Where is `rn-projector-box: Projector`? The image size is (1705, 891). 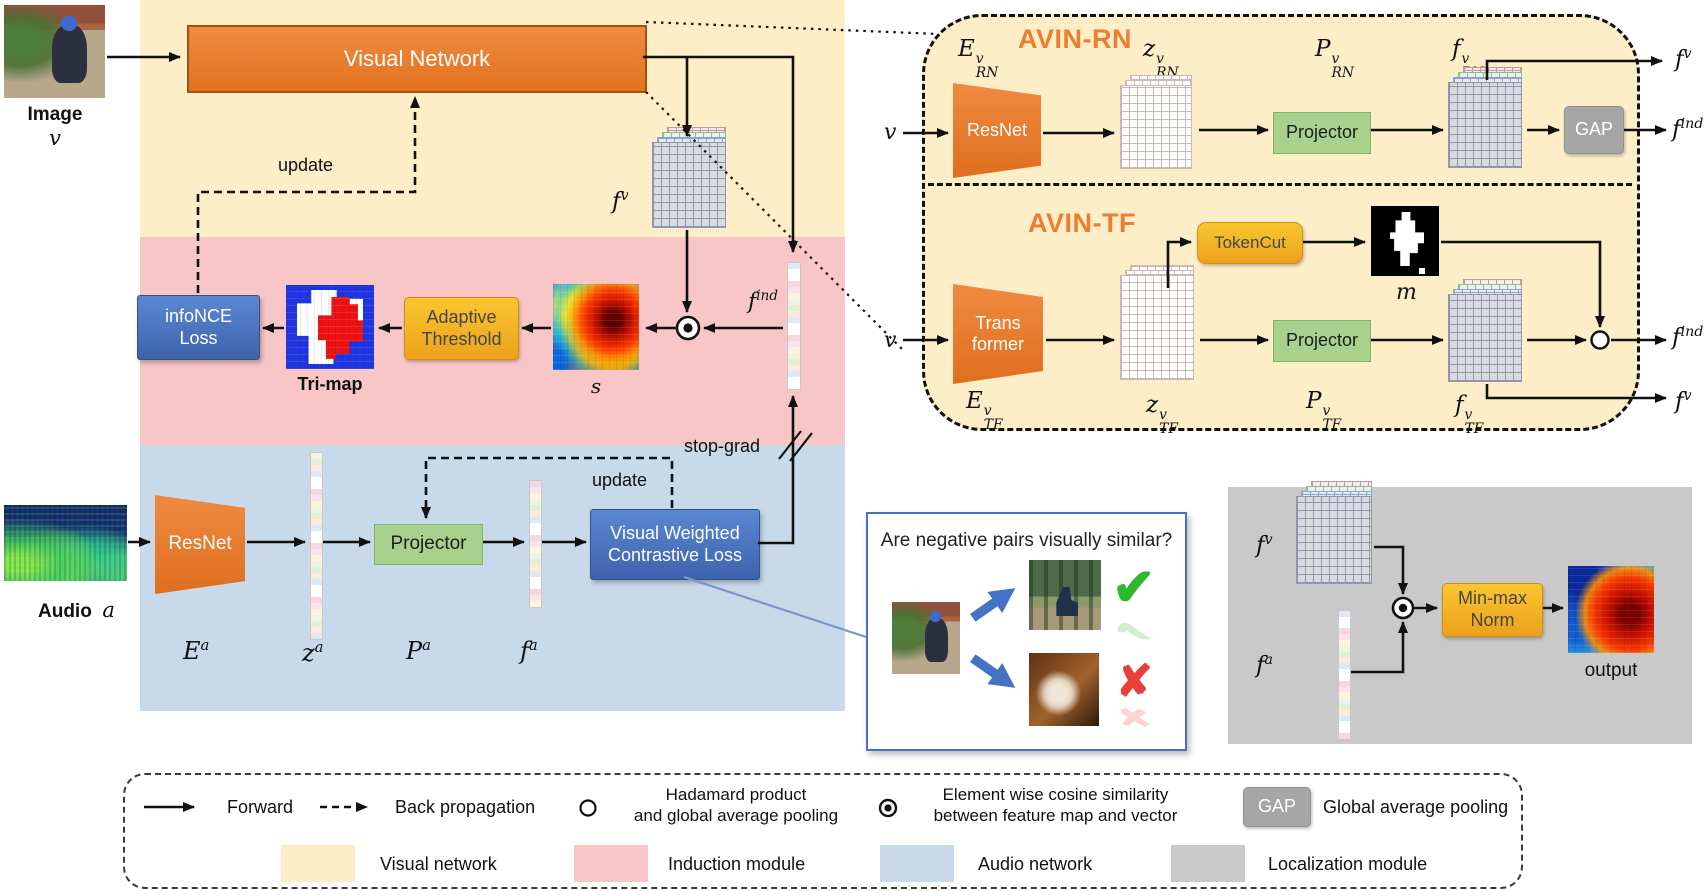
rn-projector-box: Projector is located at coordinates (1322, 133).